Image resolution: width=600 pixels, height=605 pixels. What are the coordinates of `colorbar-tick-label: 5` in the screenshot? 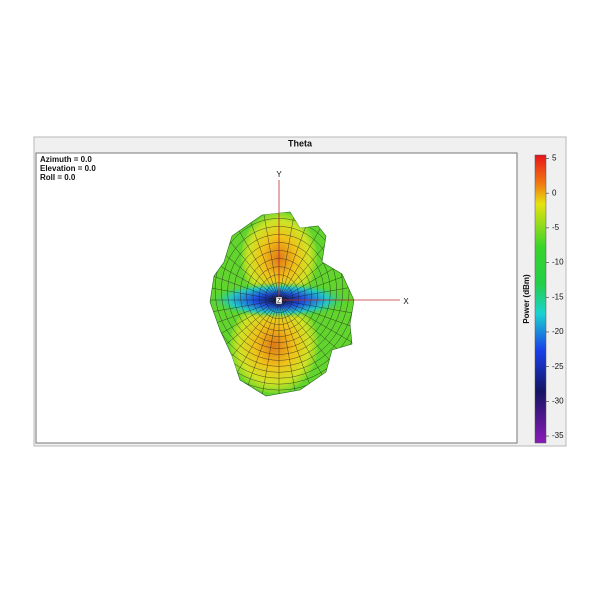 It's located at (554, 158).